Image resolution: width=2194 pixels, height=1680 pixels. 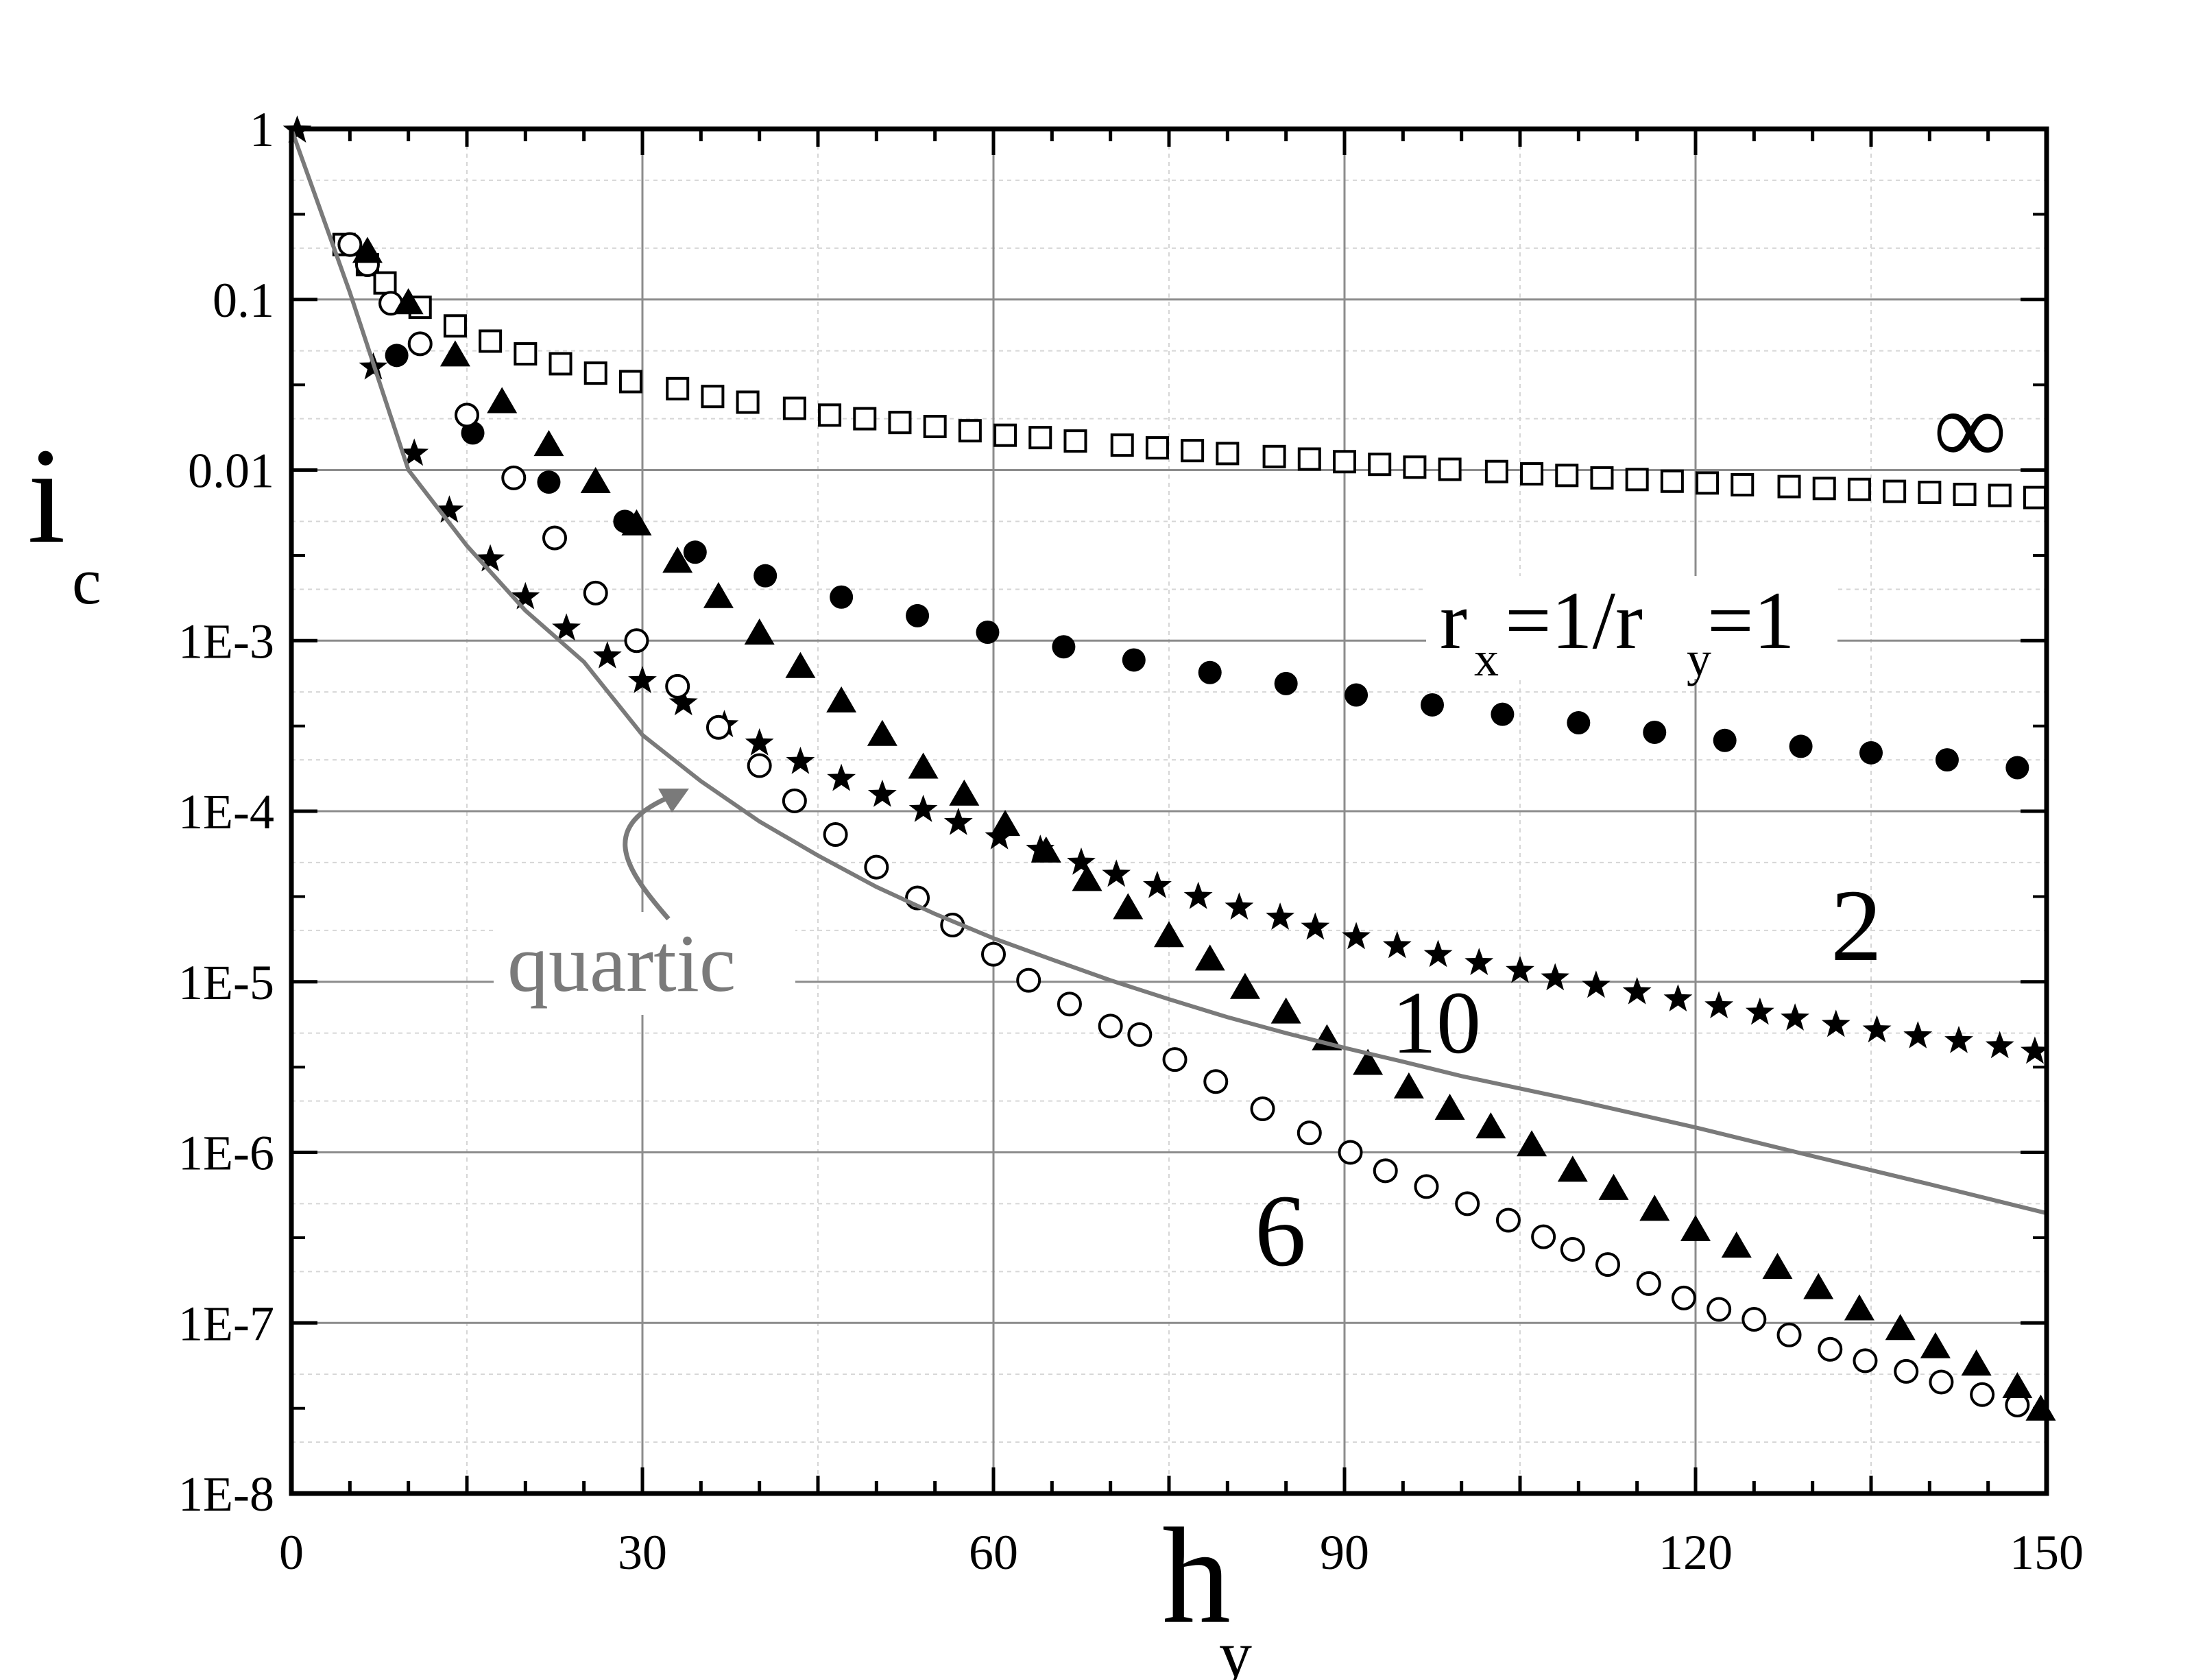 I want to click on x-tick-label: 0, so click(x=291, y=1552).